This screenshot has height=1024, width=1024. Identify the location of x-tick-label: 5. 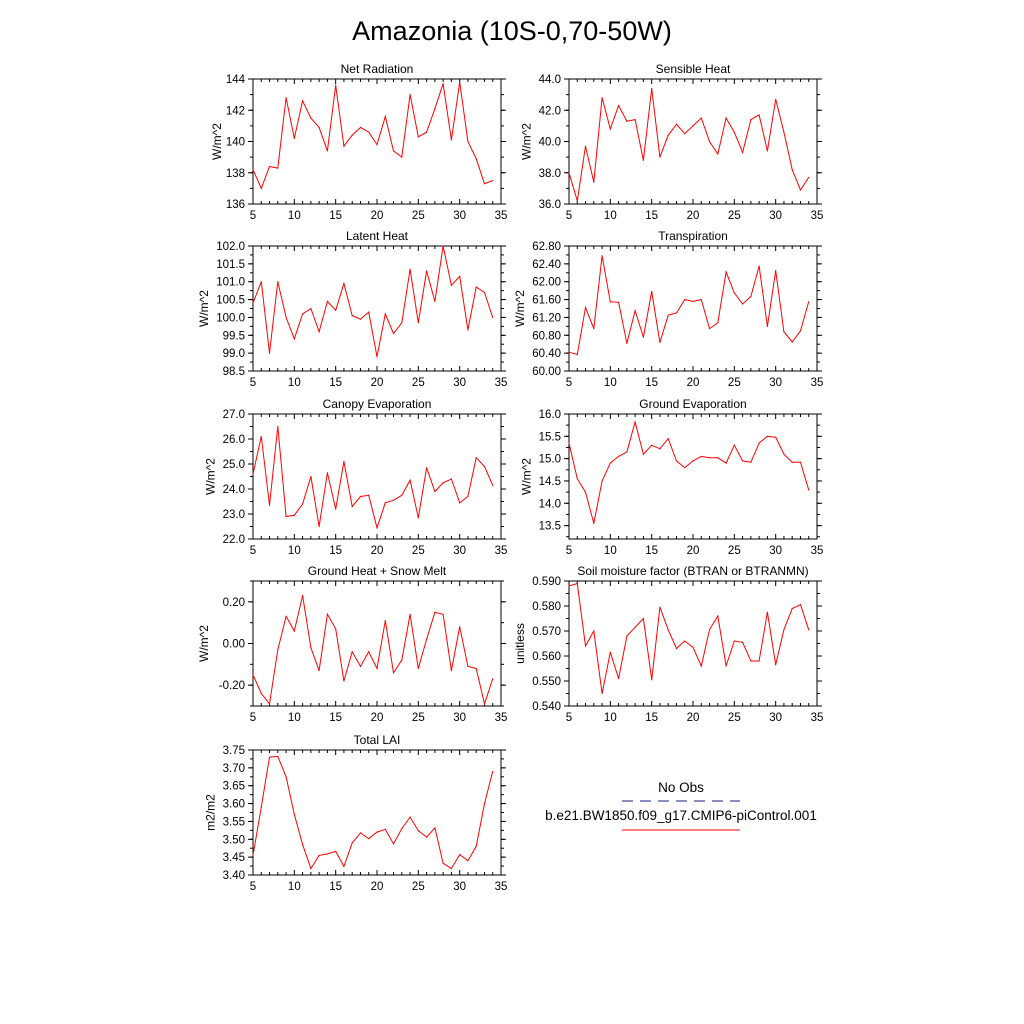
(253, 216).